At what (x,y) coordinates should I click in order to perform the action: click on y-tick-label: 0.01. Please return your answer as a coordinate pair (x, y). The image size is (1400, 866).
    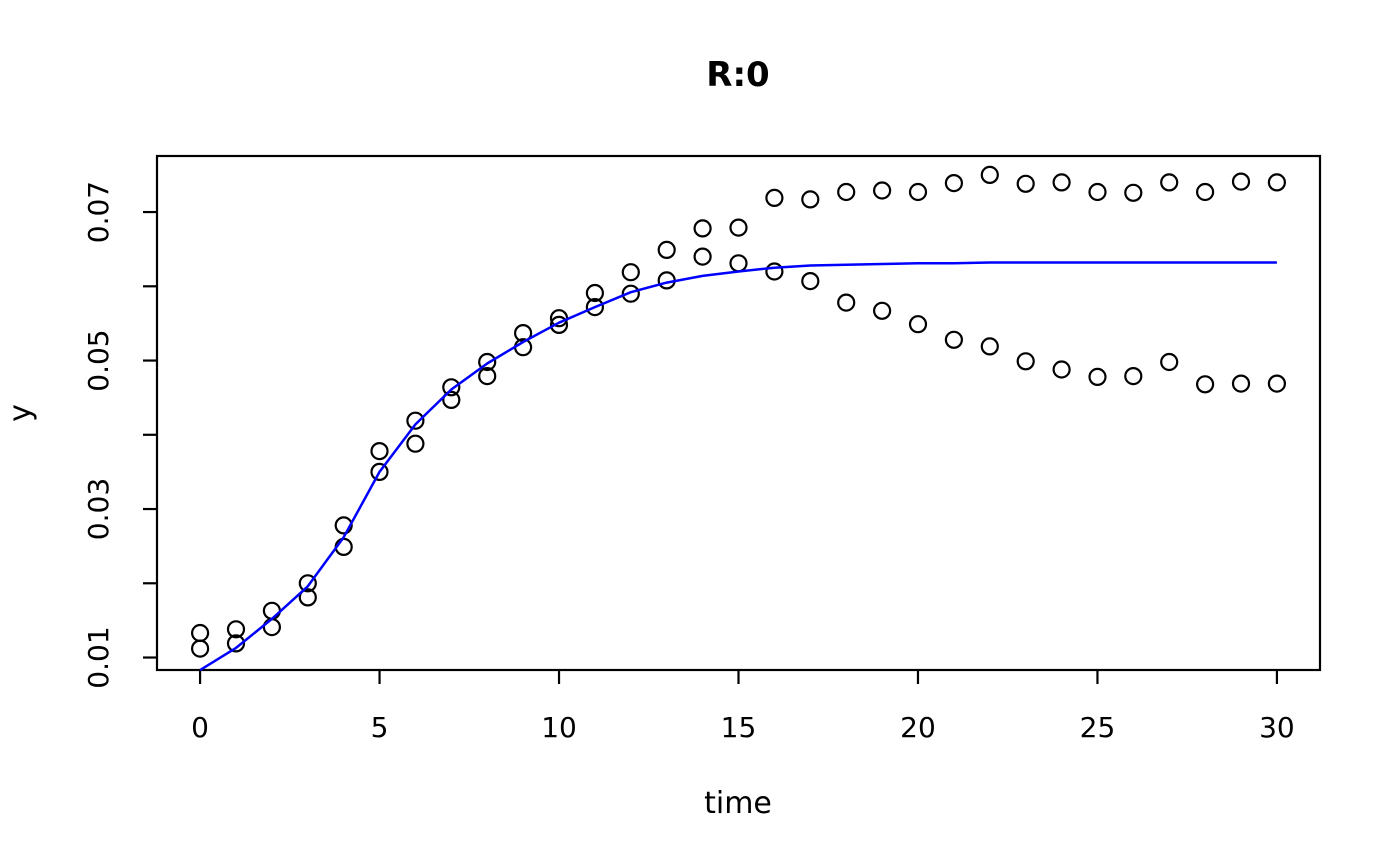
    Looking at the image, I should click on (98, 657).